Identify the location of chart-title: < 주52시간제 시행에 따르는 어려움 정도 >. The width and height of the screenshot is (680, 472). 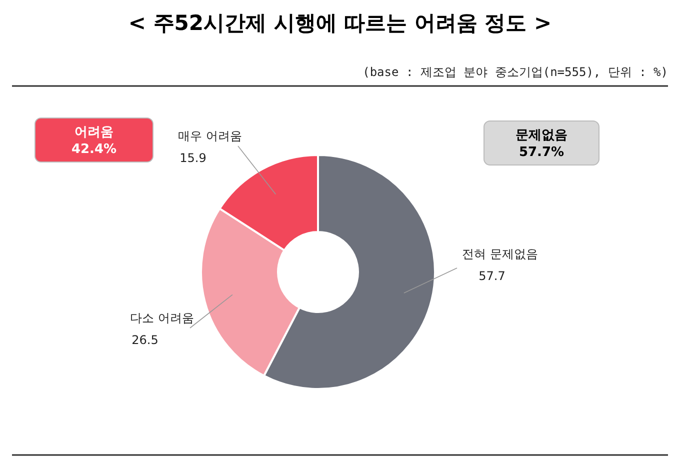
(340, 23).